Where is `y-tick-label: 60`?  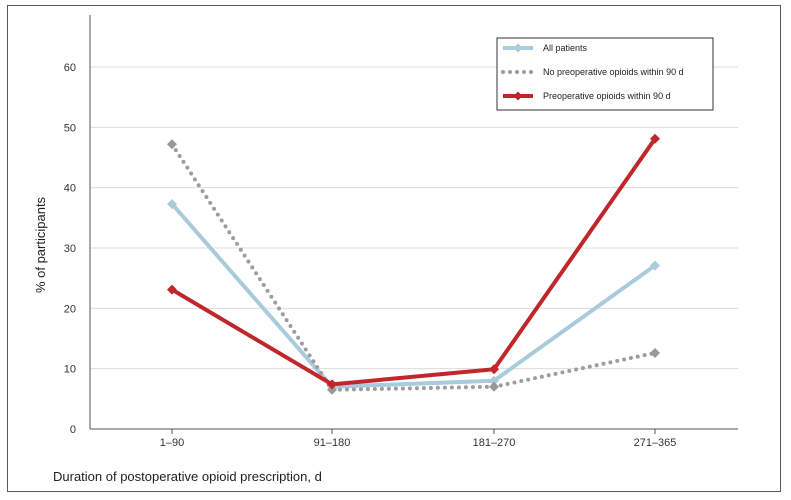
y-tick-label: 60 is located at coordinates (70, 68).